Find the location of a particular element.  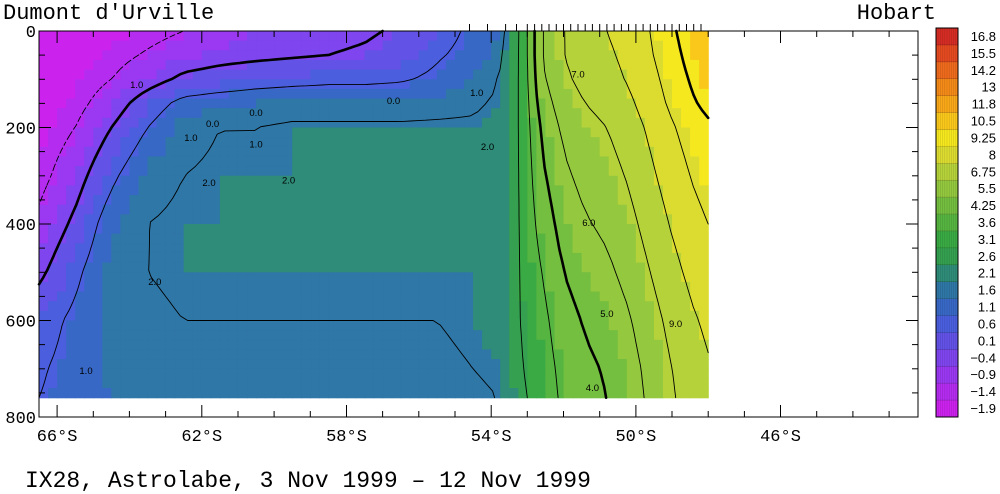

colorbar-label: 3.1 is located at coordinates (987, 239).